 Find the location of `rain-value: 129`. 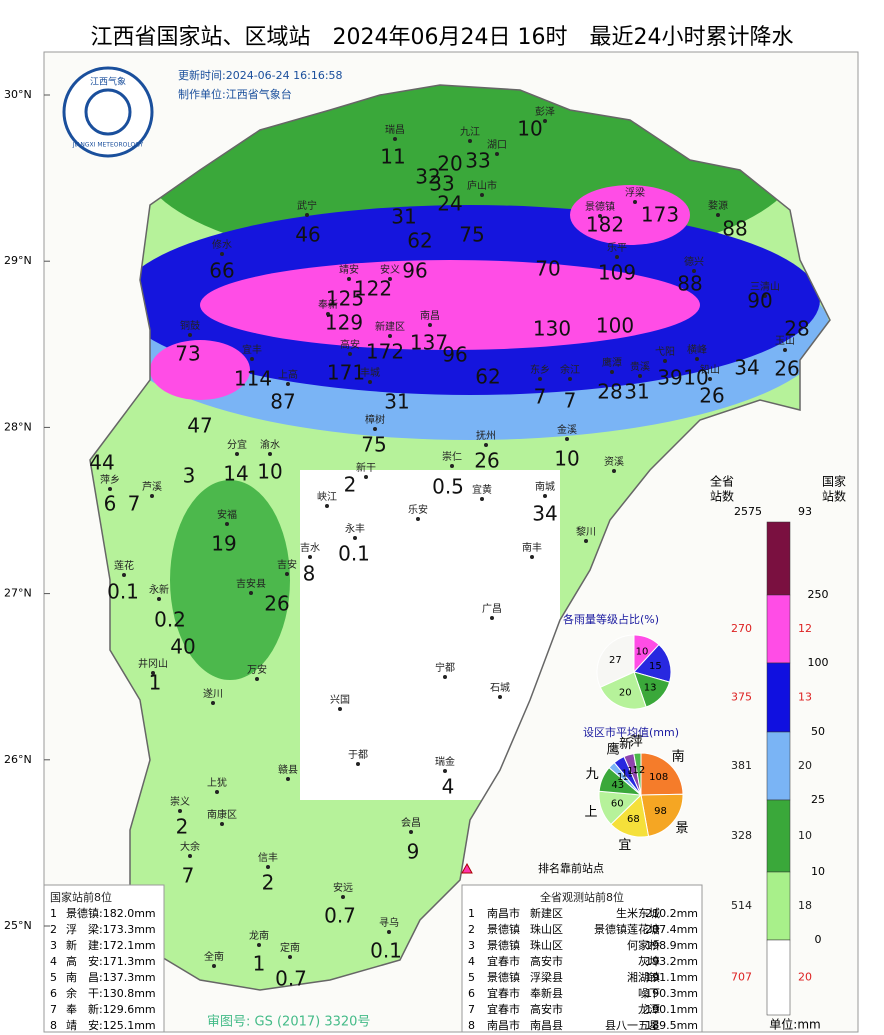

rain-value: 129 is located at coordinates (344, 323).